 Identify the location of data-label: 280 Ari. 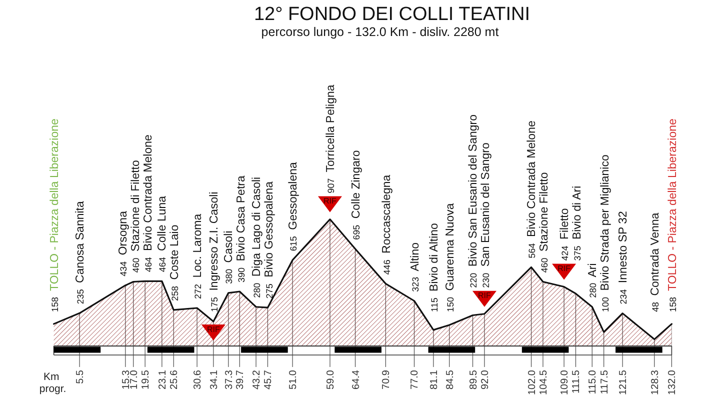
(592, 280).